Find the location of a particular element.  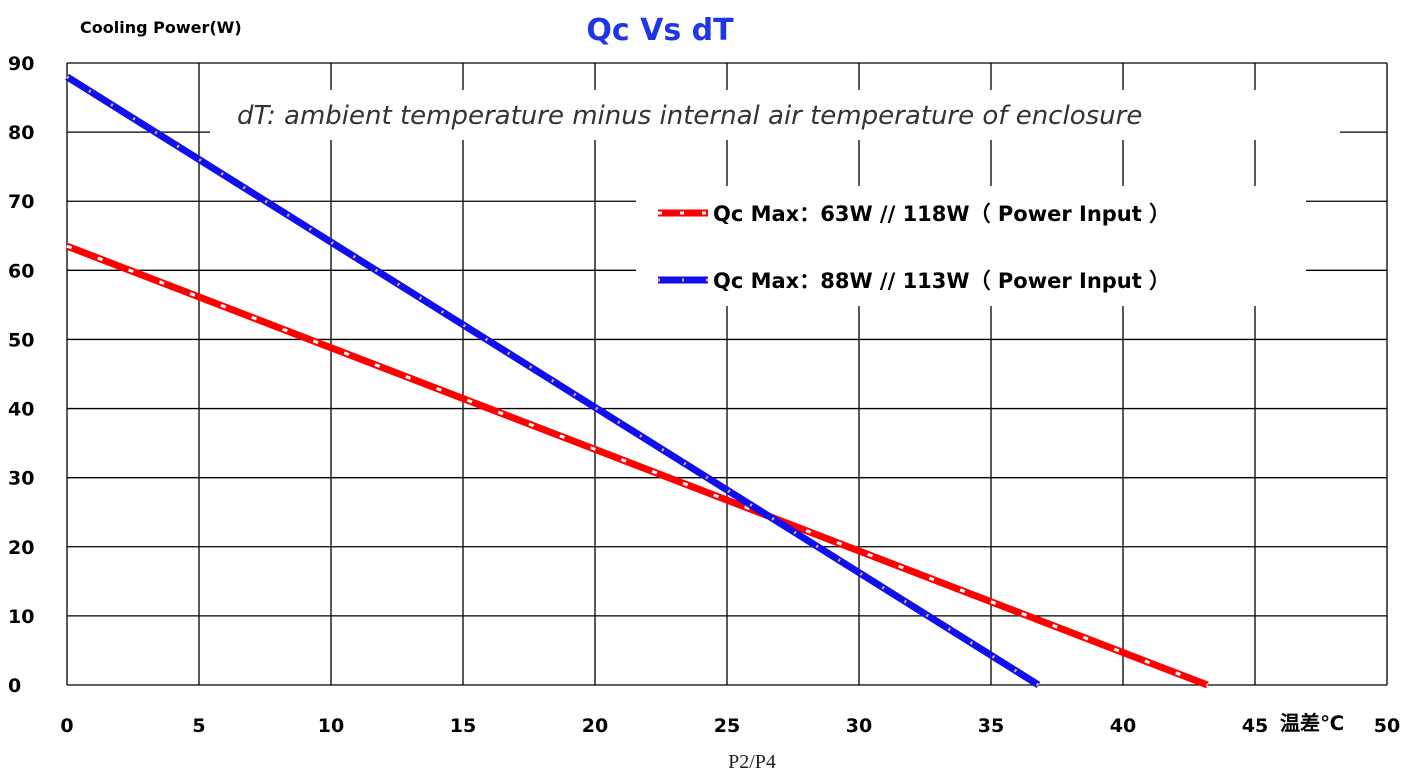

y-tick-label: 10 is located at coordinates (21, 617).